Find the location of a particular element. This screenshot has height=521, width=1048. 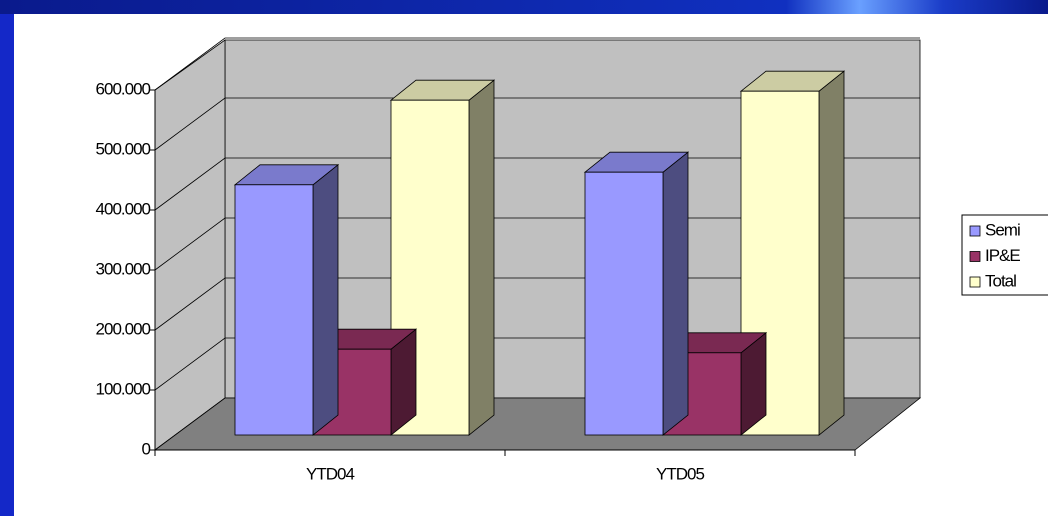

x-tick-label: YTD05 is located at coordinates (680, 473).